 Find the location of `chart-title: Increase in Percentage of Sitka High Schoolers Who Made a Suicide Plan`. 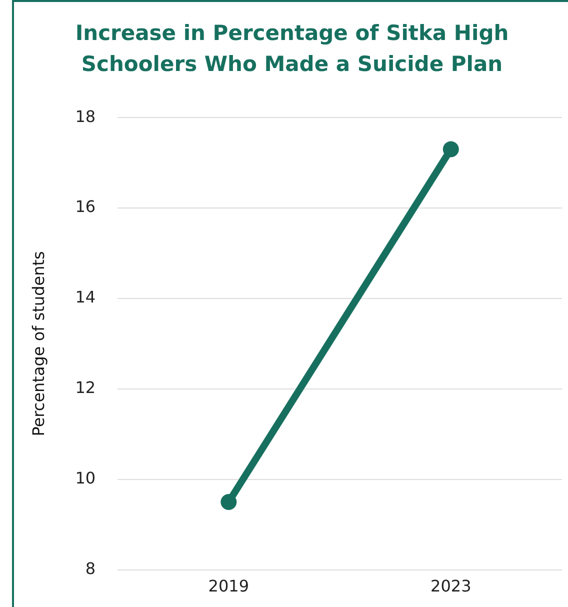

chart-title: Increase in Percentage of Sitka High Schoolers Who Made a Suicide Plan is located at coordinates (292, 49).